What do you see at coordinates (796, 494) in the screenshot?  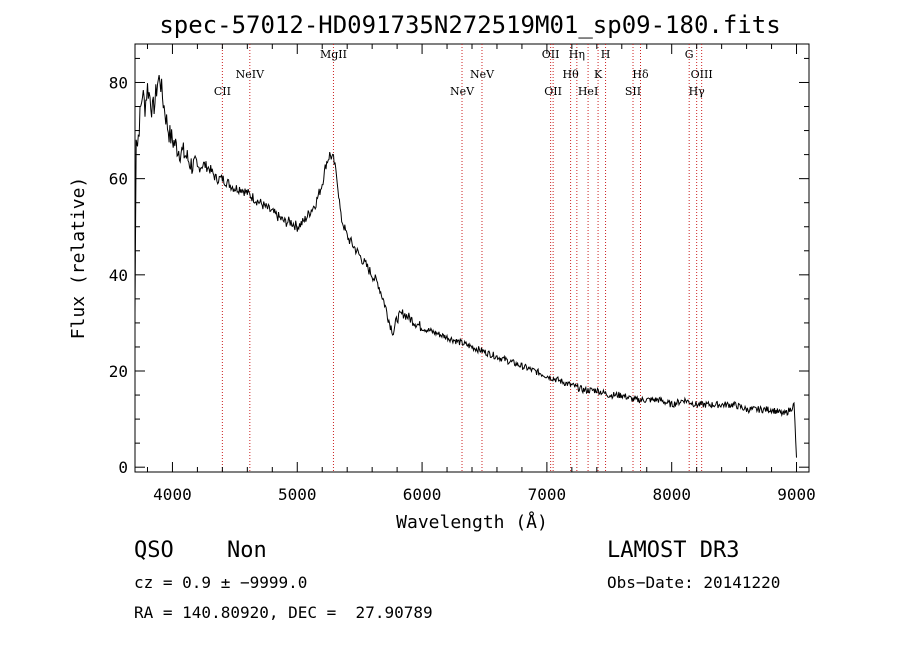 I see `x-tick-label-5: 9000` at bounding box center [796, 494].